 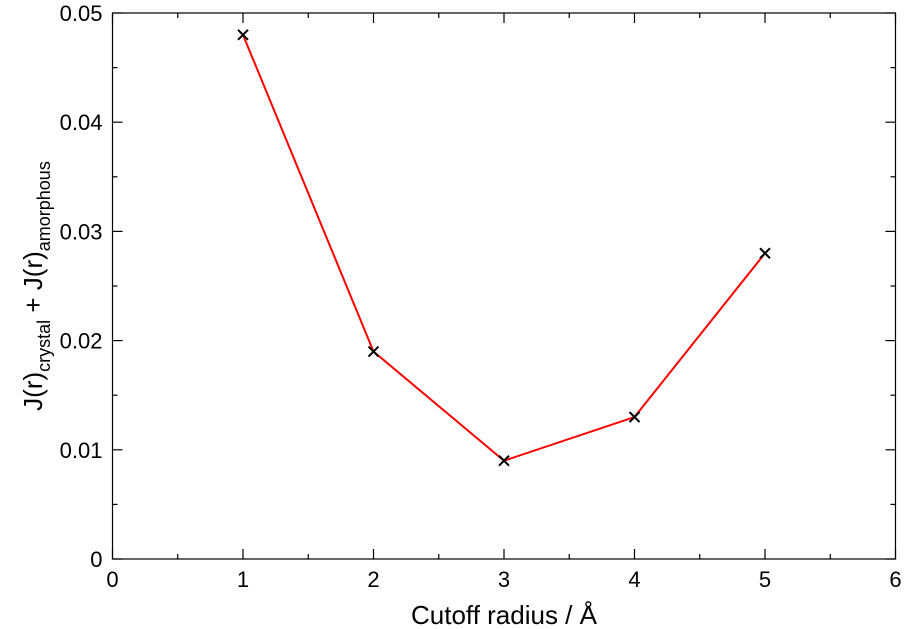 I want to click on y-tick-label: 0.01, so click(x=81, y=450).